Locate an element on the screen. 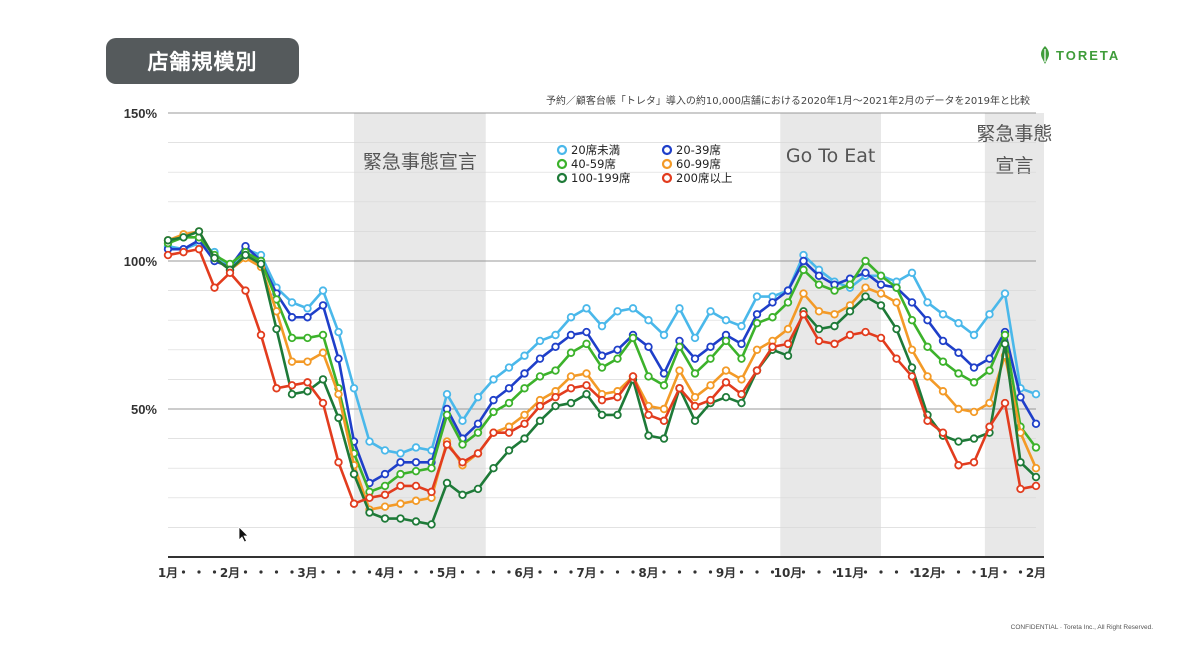  legend-label: 40-59席 is located at coordinates (593, 164).